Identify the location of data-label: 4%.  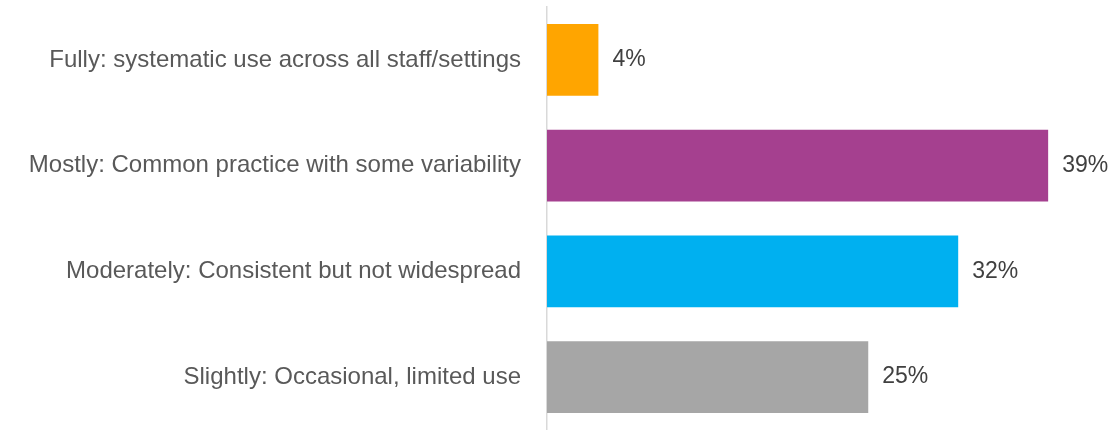
(629, 58).